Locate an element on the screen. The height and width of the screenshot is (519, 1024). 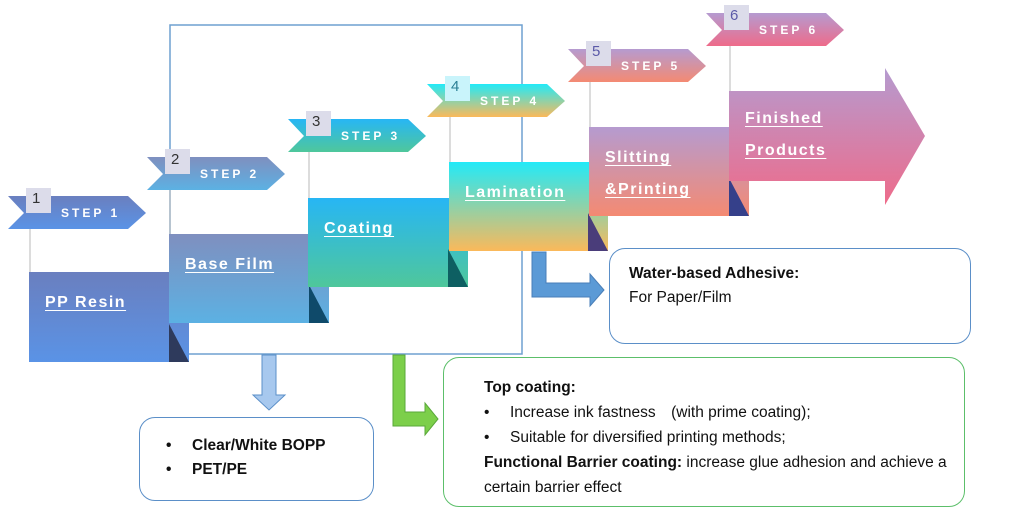
step-label: Products is located at coordinates (786, 150).